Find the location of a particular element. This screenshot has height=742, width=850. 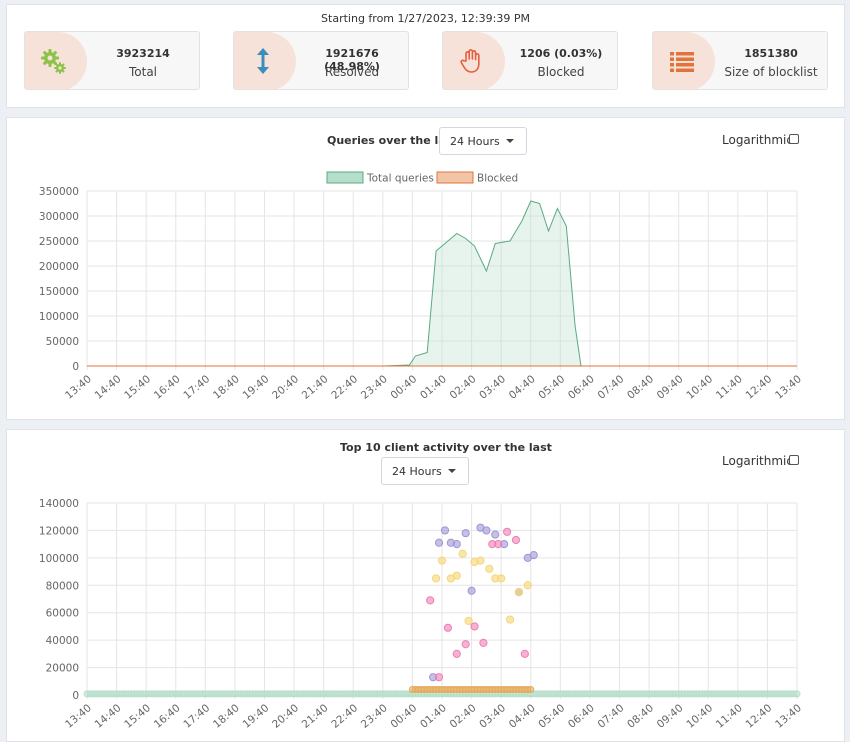

clients-xtick-label: 19:40 is located at coordinates (256, 716).